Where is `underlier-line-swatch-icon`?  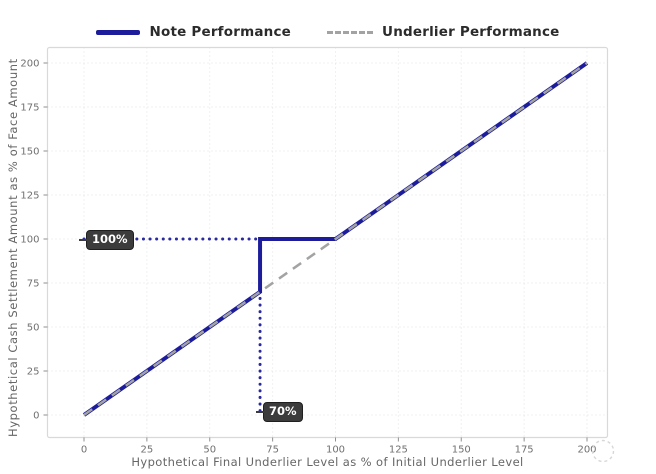 underlier-line-swatch-icon is located at coordinates (350, 32).